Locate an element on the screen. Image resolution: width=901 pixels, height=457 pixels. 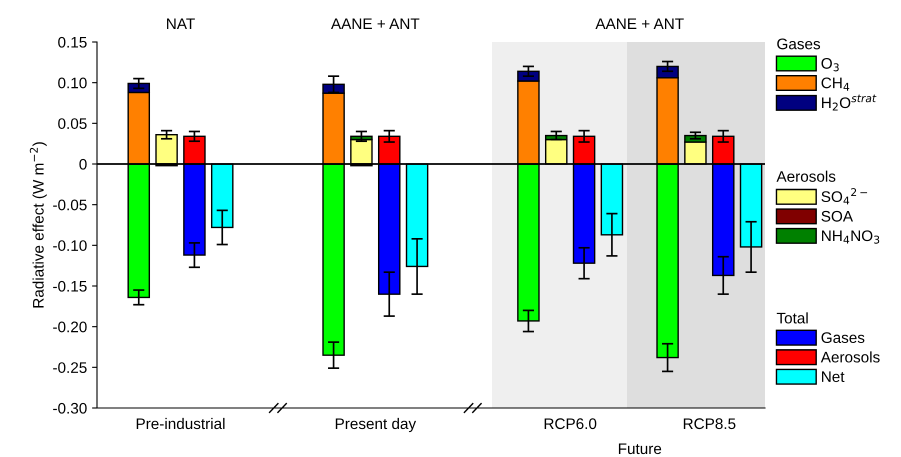
text: Present day is located at coordinates (376, 425).